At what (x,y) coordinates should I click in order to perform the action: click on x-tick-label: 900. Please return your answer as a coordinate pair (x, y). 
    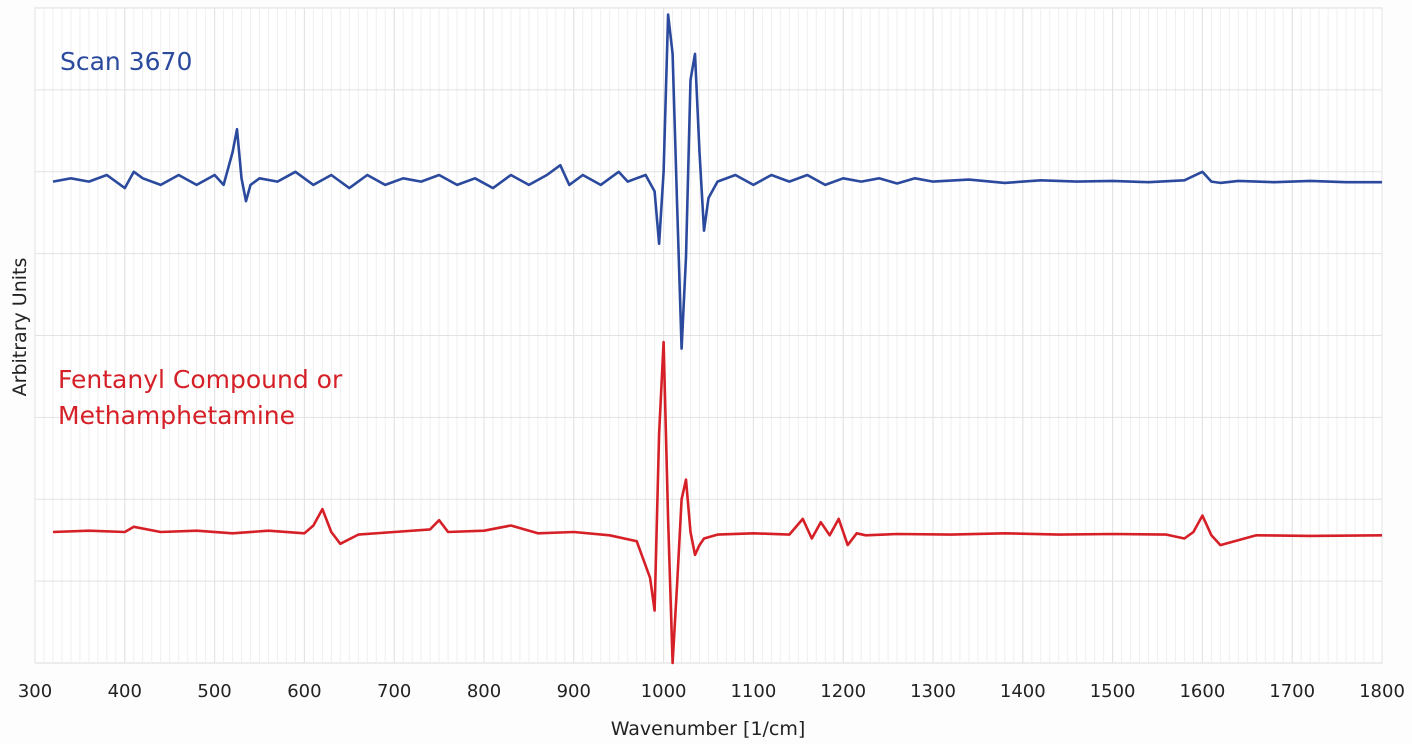
    Looking at the image, I should click on (574, 691).